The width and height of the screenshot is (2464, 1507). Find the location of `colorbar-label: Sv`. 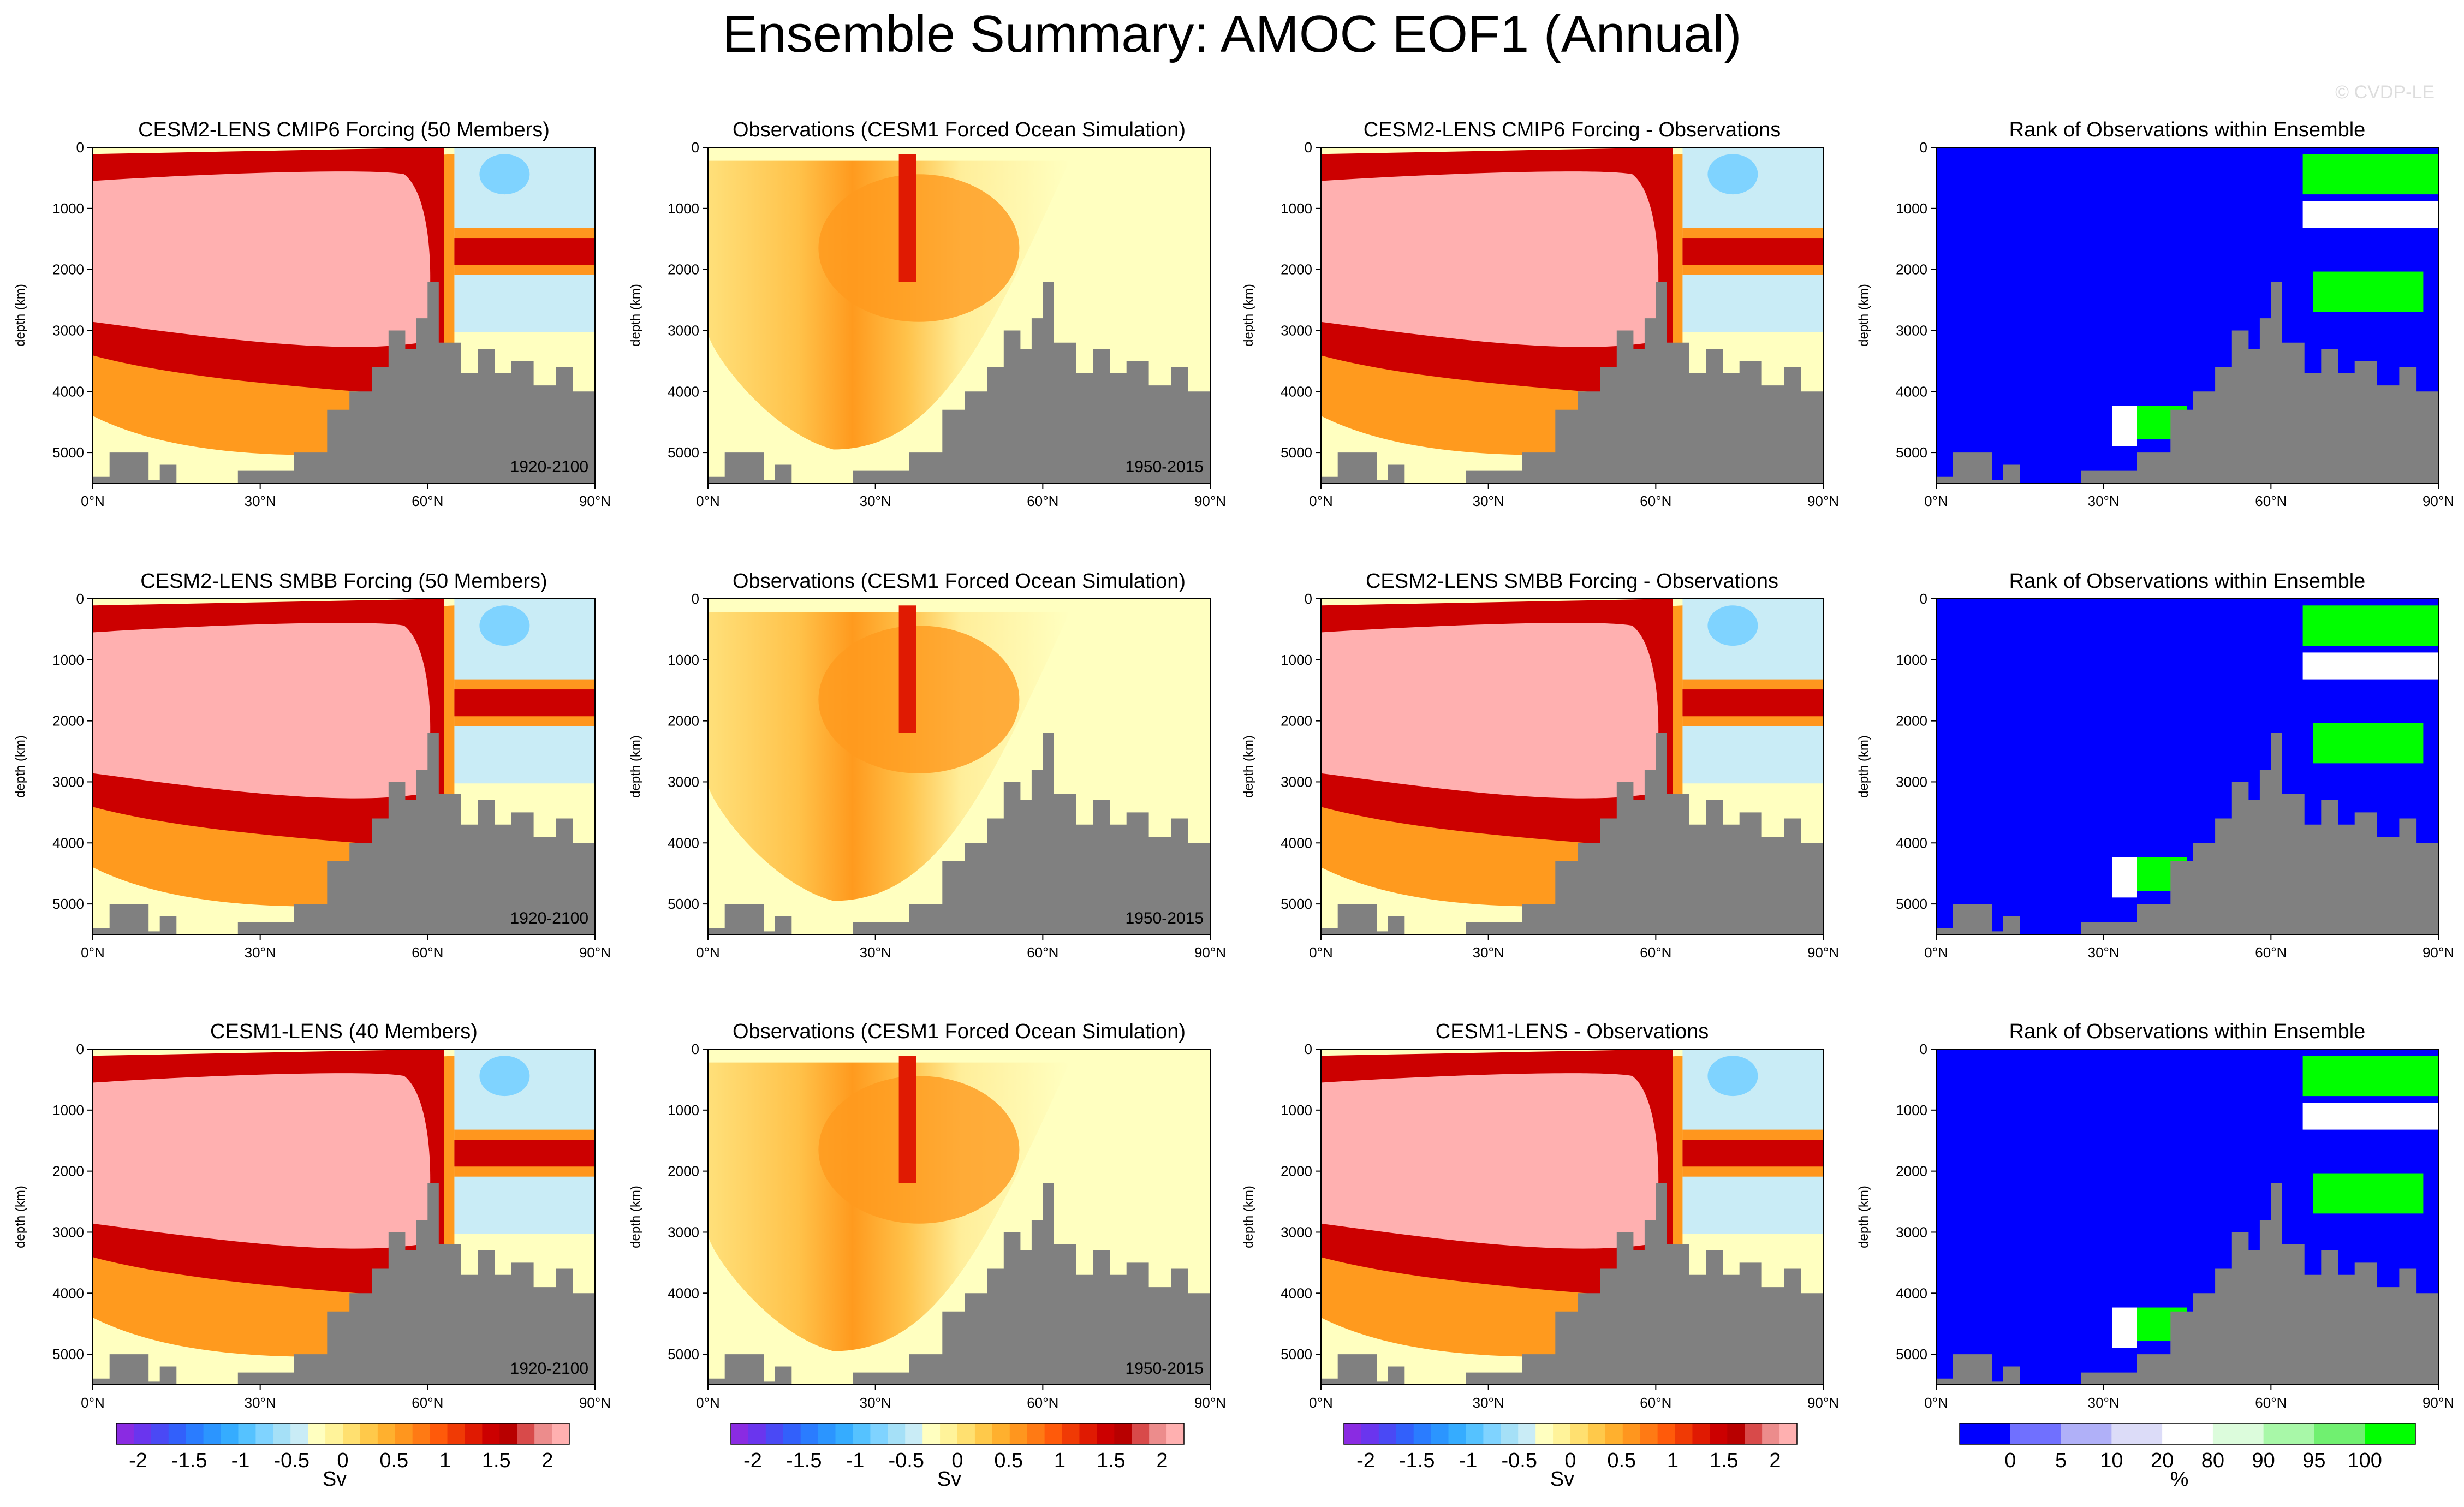

colorbar-label: Sv is located at coordinates (1562, 1479).